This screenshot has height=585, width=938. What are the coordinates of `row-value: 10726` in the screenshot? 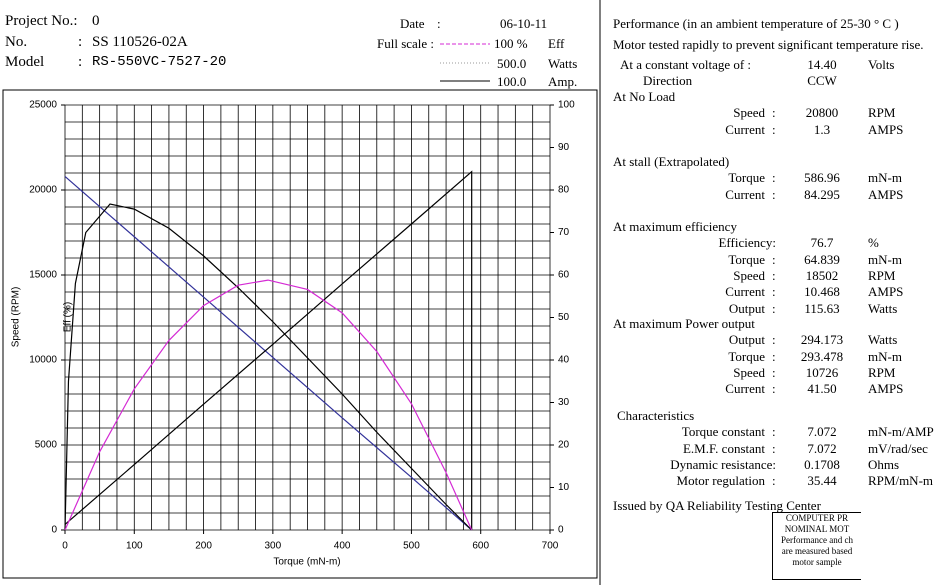 It's located at (822, 372).